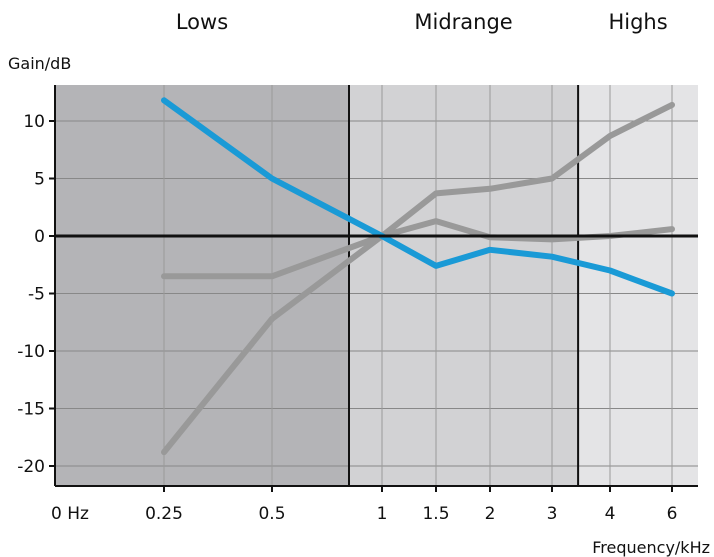 This screenshot has height=557, width=714. I want to click on x-tick-label: 3, so click(552, 514).